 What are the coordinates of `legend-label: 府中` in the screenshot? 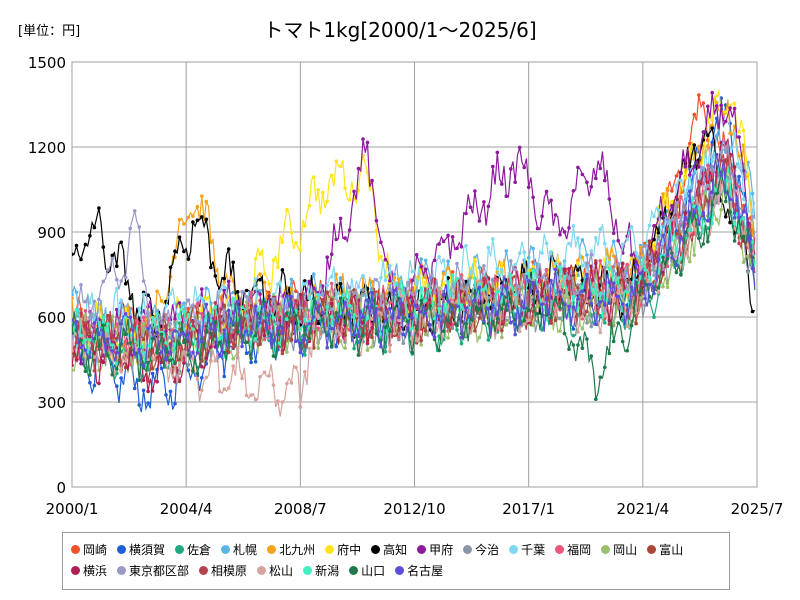 It's located at (349, 550).